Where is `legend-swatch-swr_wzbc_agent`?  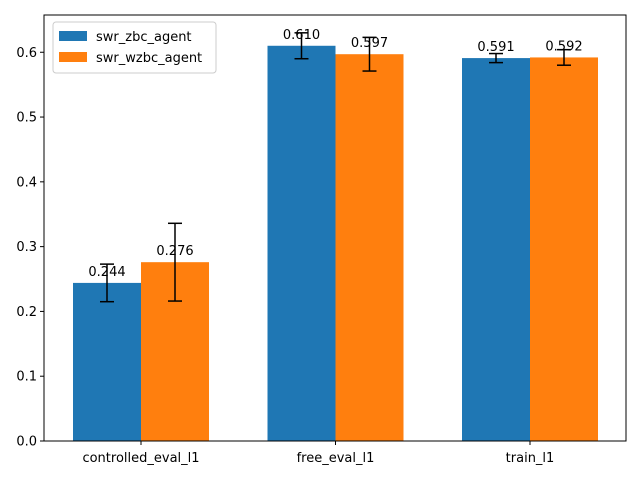
legend-swatch-swr_wzbc_agent is located at coordinates (73, 57).